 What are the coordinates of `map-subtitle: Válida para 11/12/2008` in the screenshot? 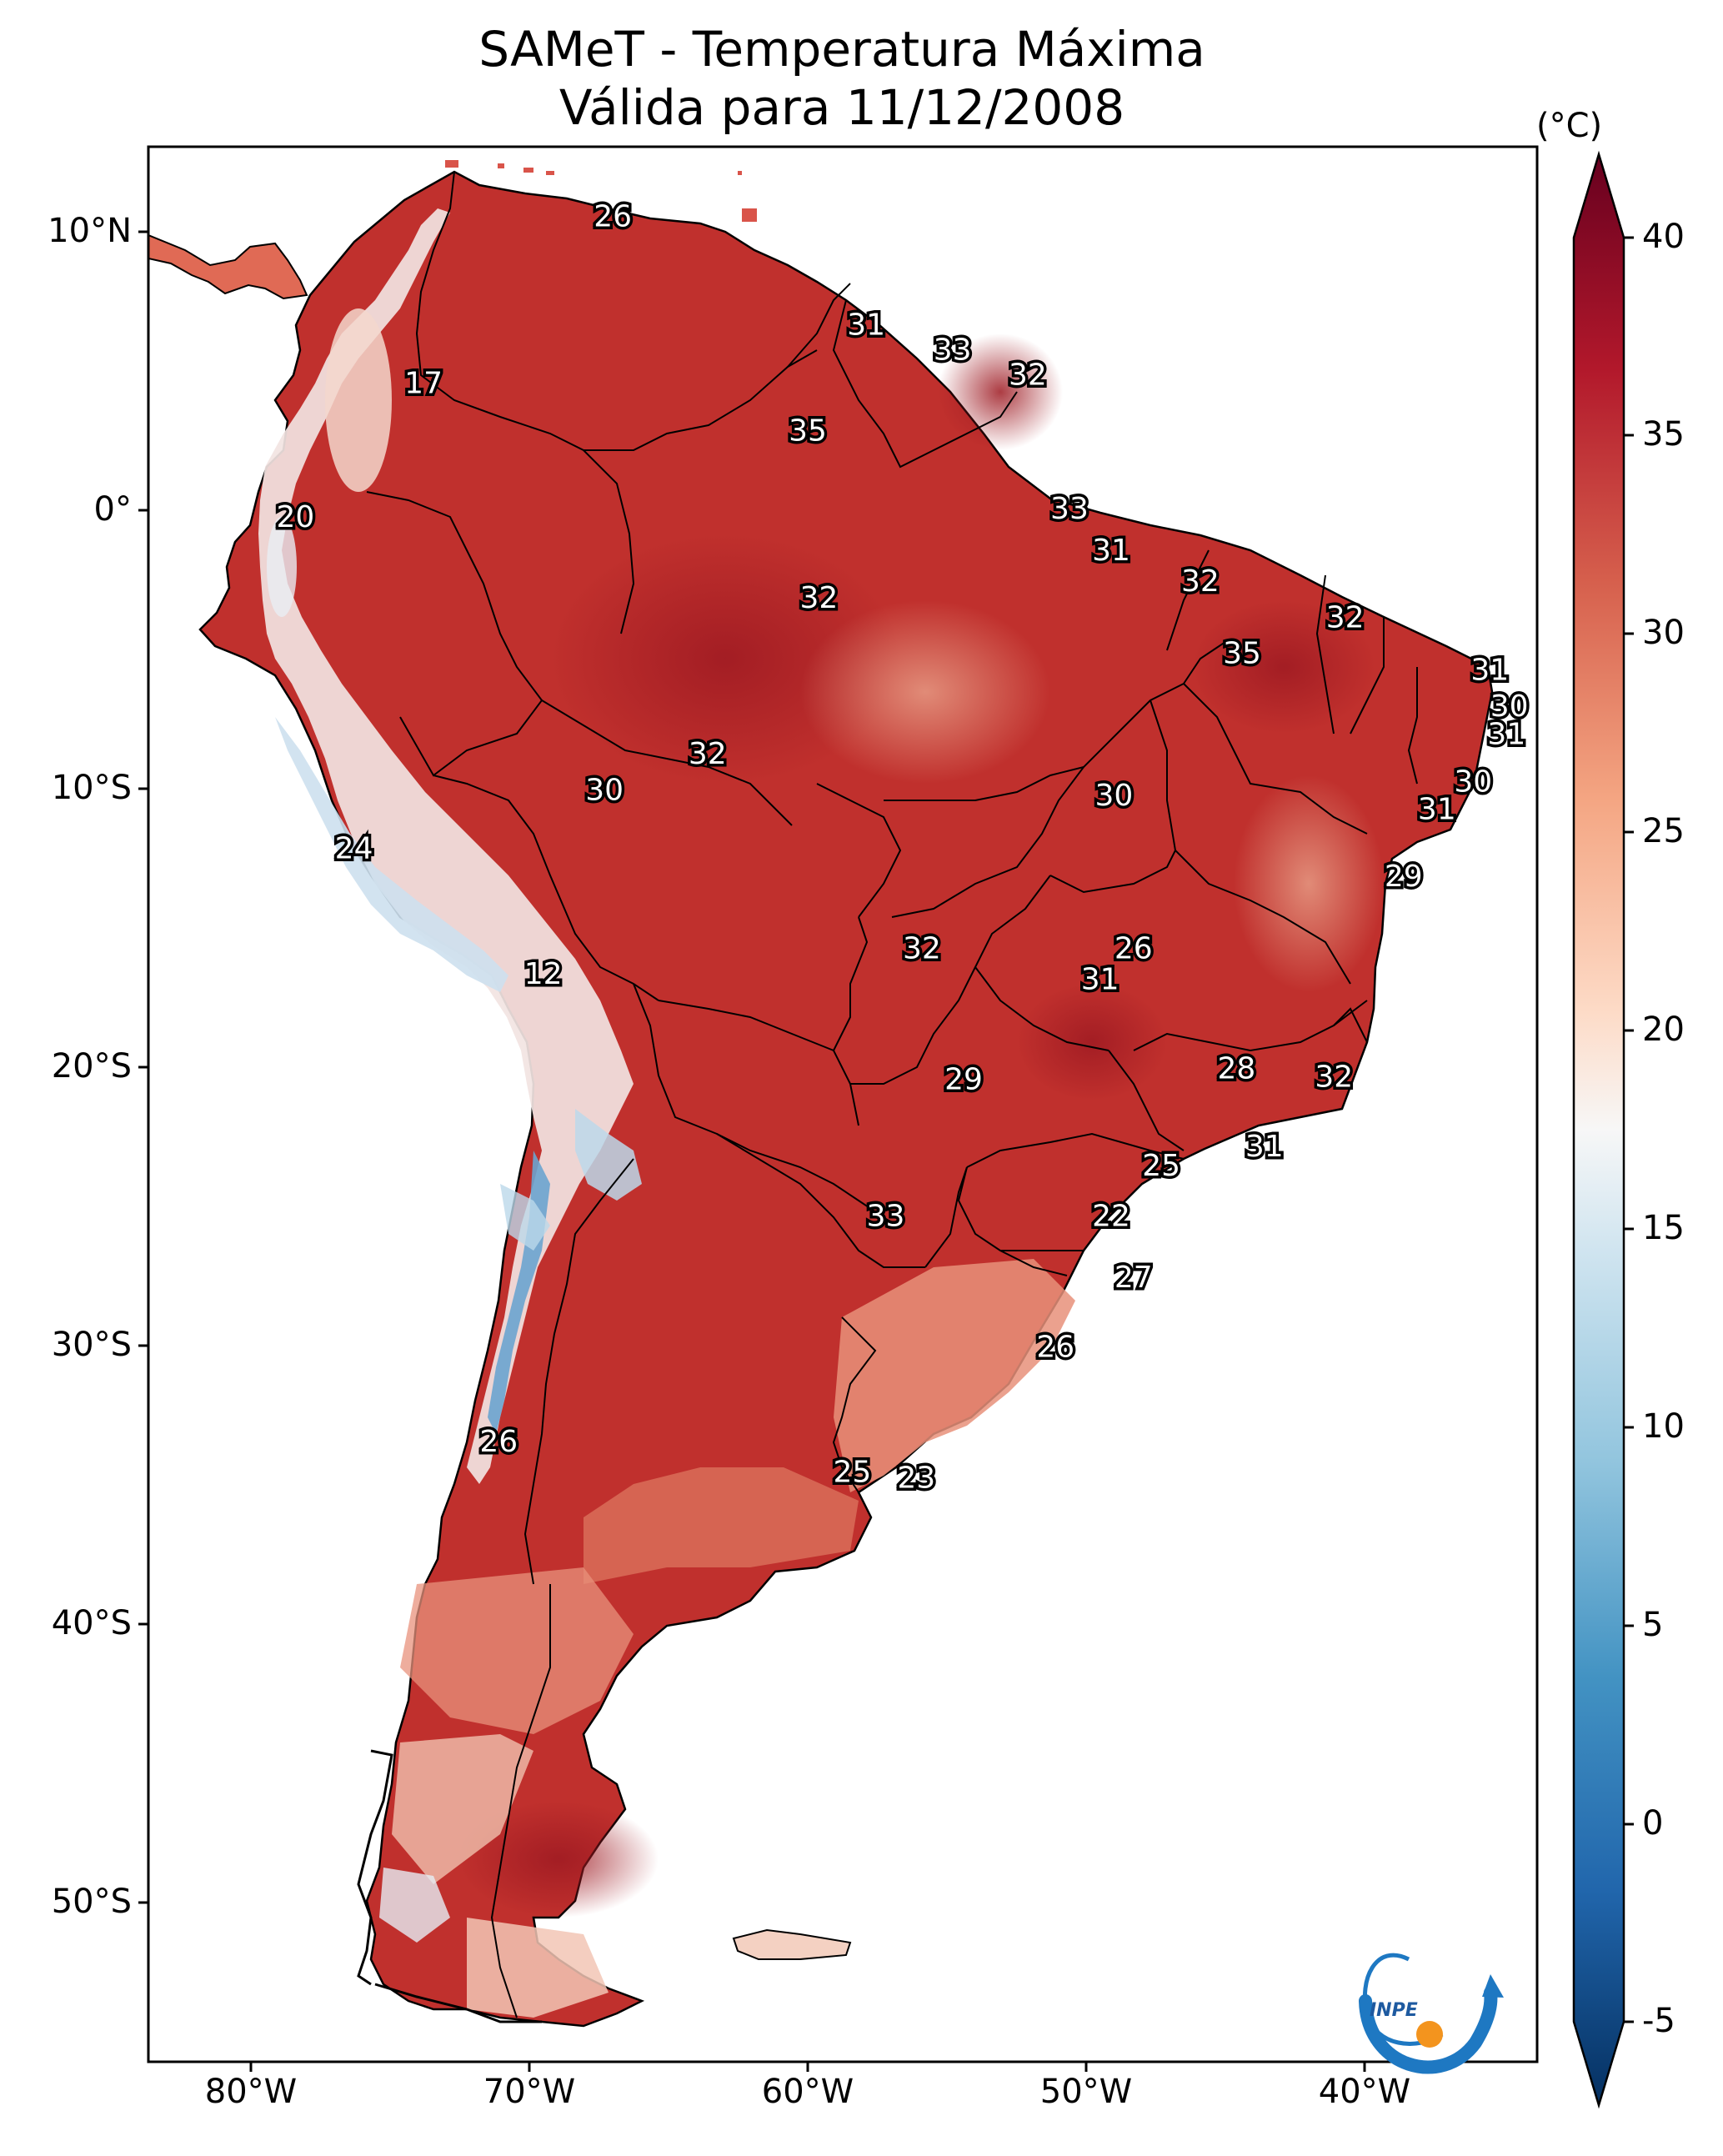 It's located at (841, 108).